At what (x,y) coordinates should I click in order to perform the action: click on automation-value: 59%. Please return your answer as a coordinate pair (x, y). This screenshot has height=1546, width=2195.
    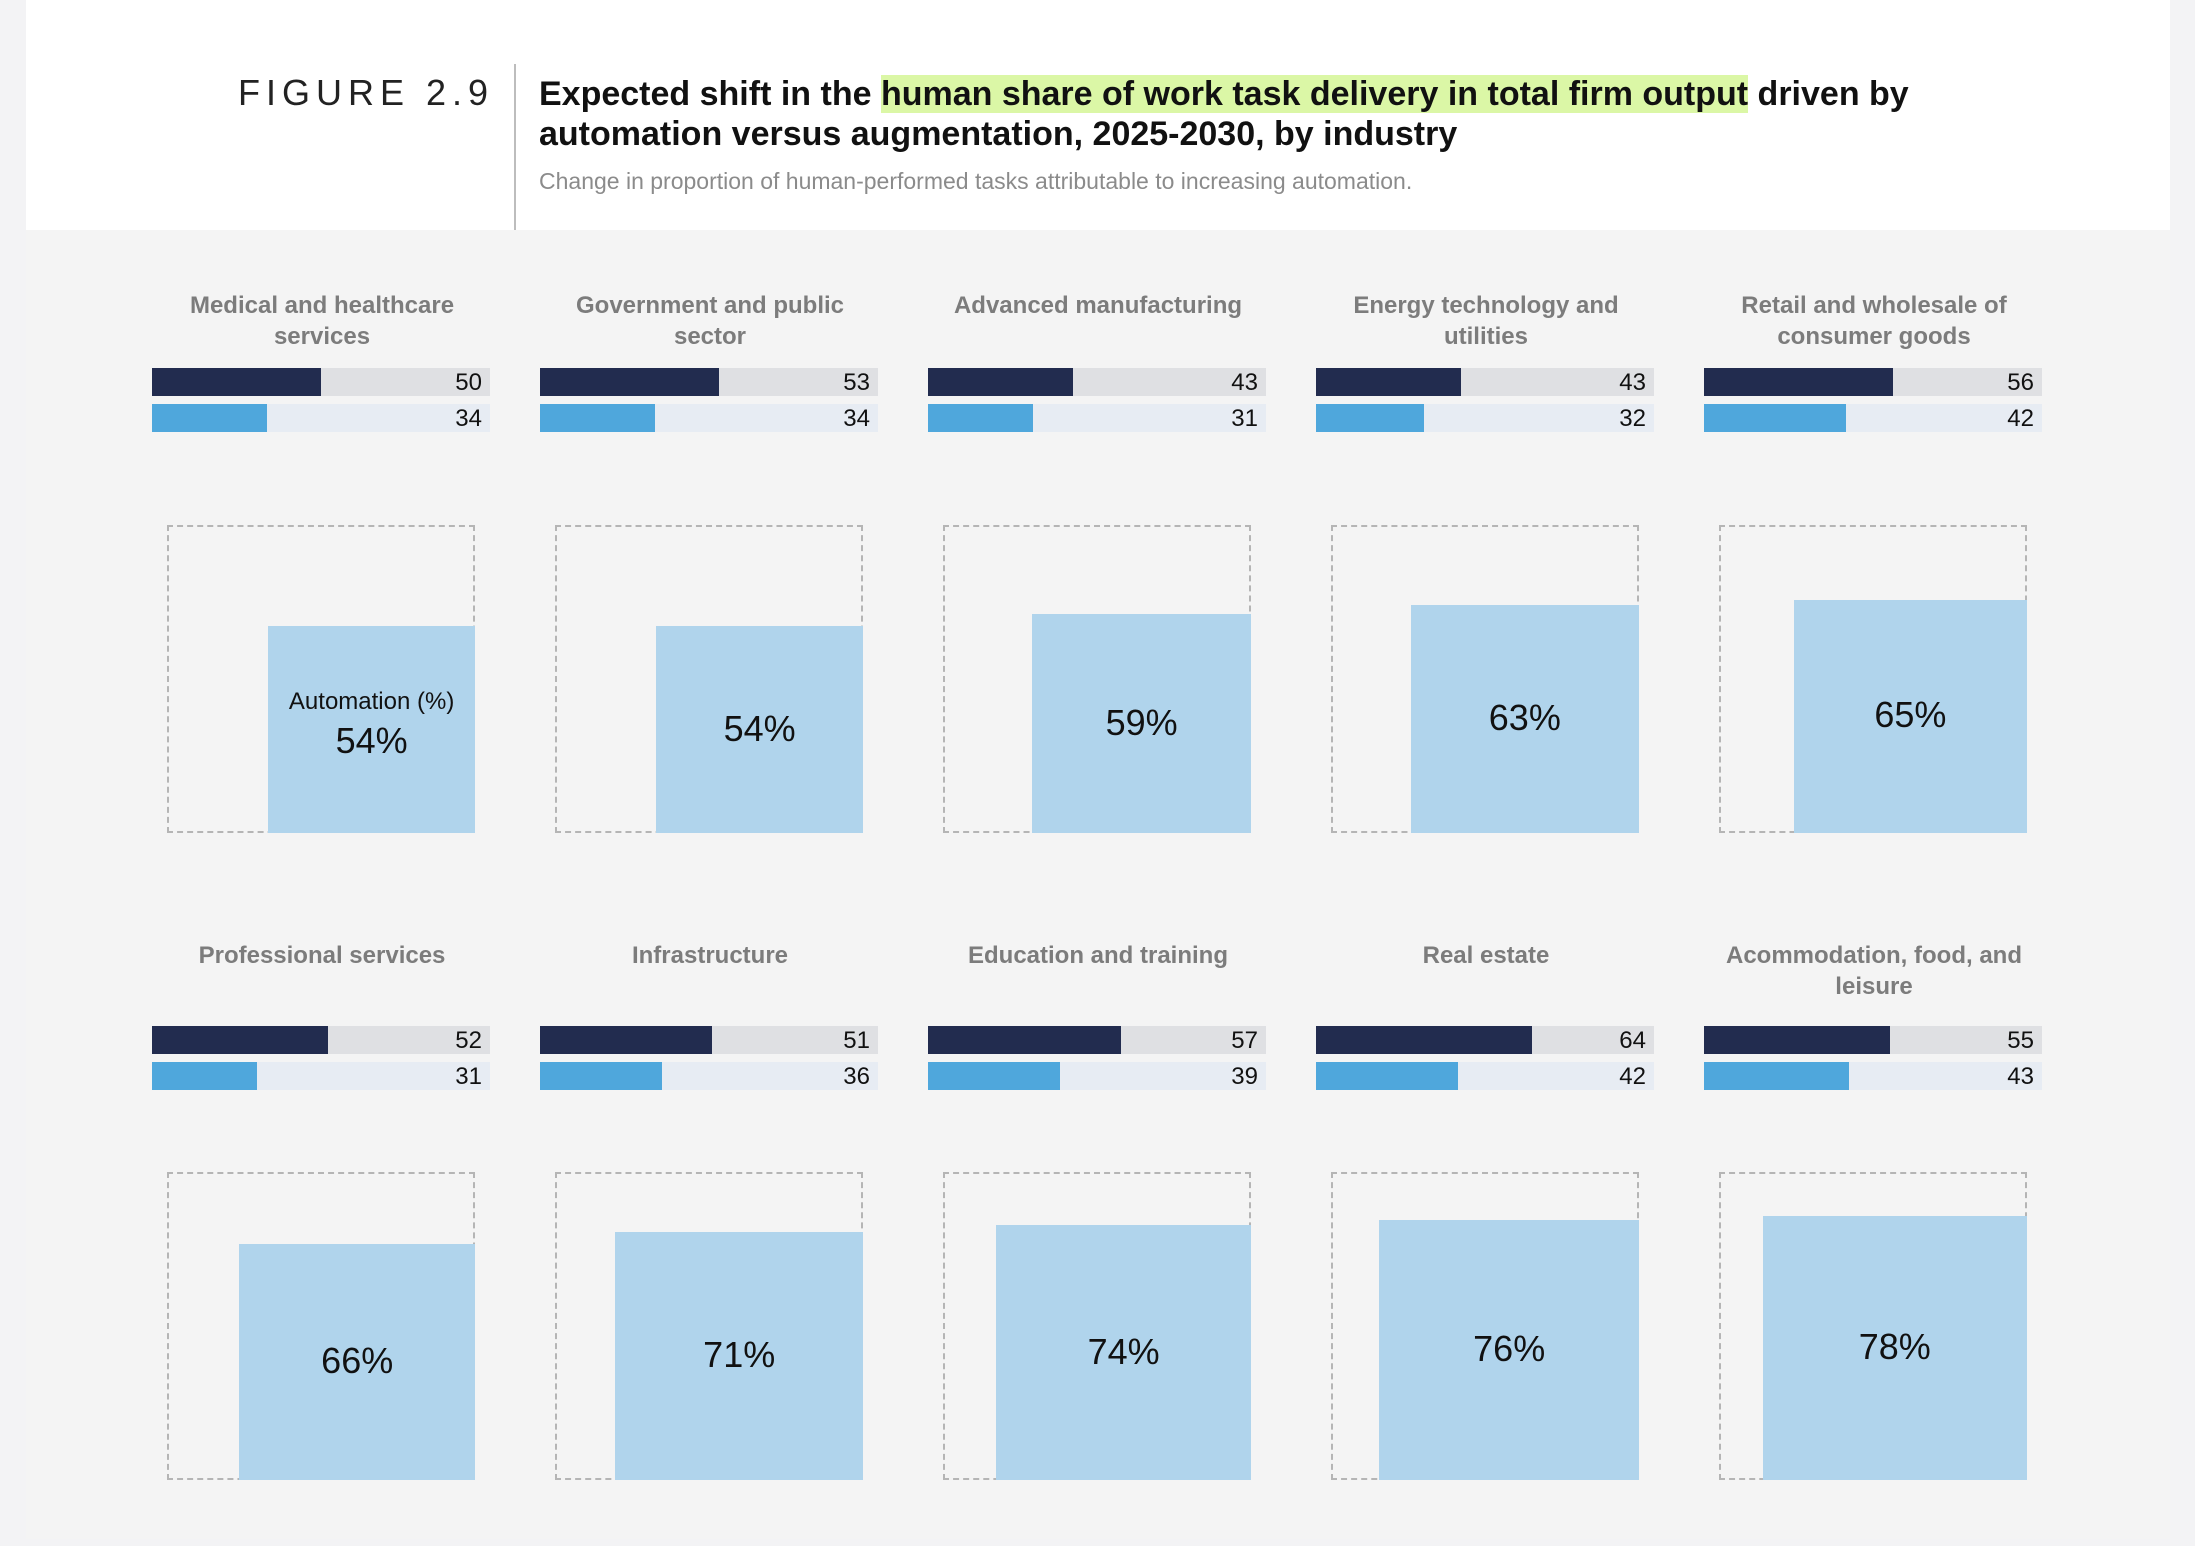
    Looking at the image, I should click on (1141, 722).